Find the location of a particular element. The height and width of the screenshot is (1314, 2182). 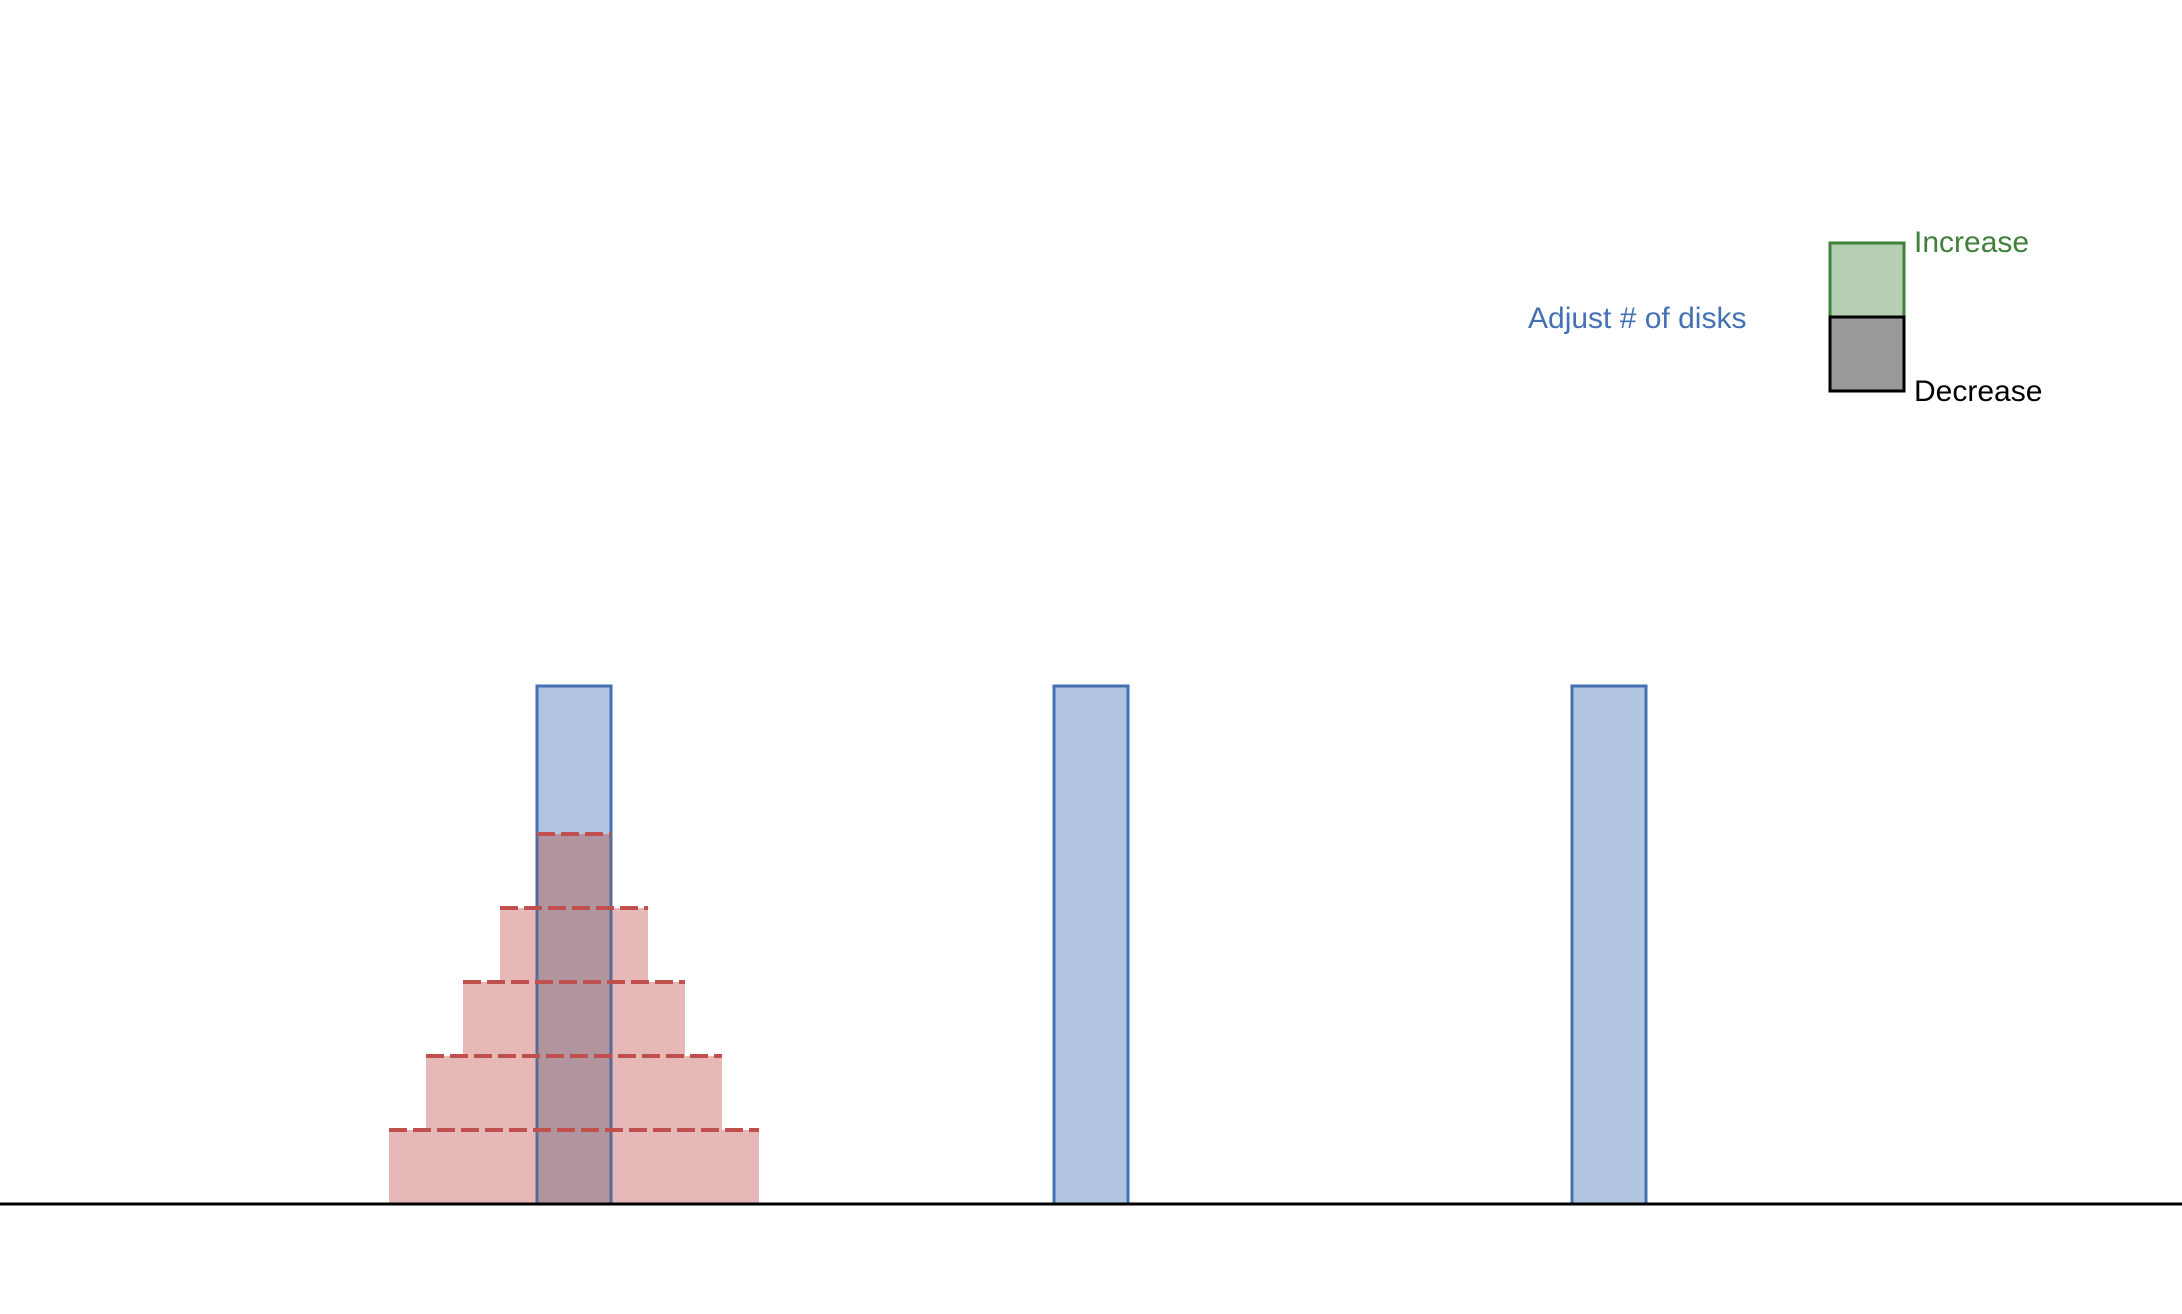

increase-label: Increase is located at coordinates (1971, 242).